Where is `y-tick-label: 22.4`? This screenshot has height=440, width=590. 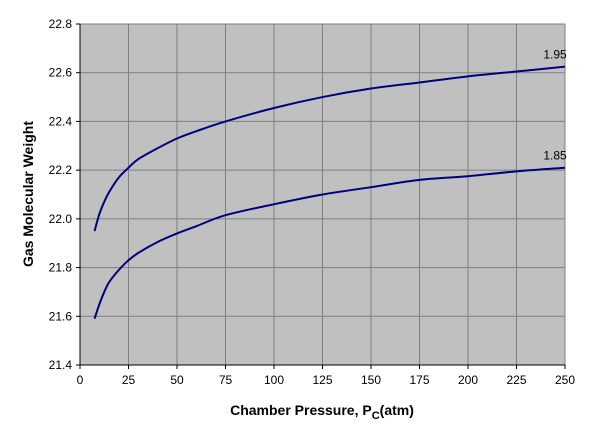
y-tick-label: 22.4 is located at coordinates (61, 121).